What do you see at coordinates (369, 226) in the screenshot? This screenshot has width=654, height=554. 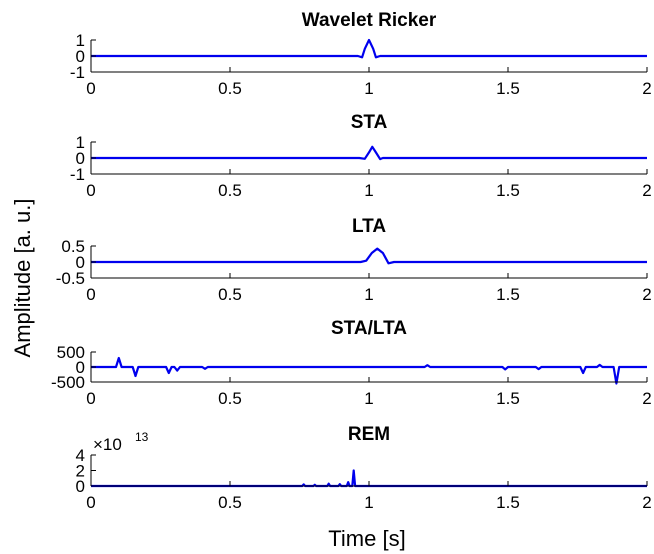 I see `subplot-title: LTA` at bounding box center [369, 226].